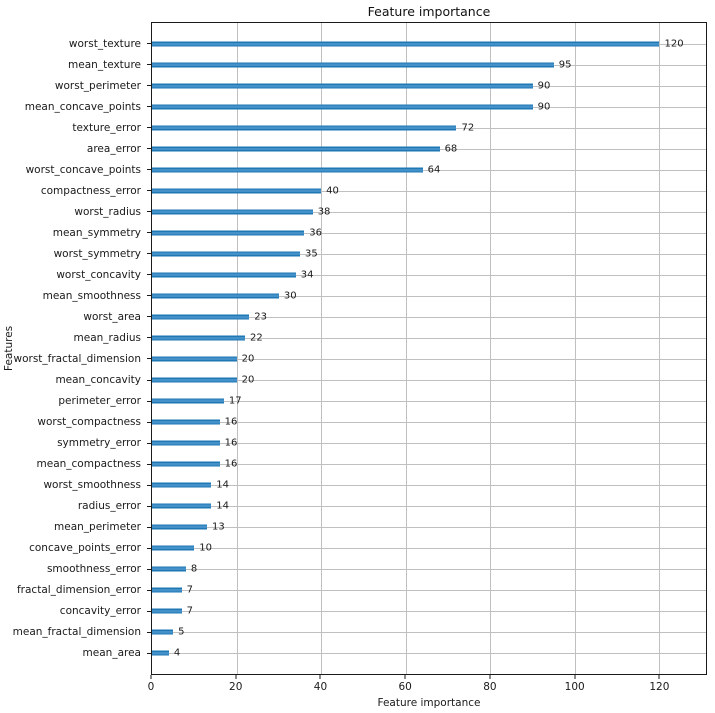  I want to click on y-tick-row: worst_area, so click(75, 316).